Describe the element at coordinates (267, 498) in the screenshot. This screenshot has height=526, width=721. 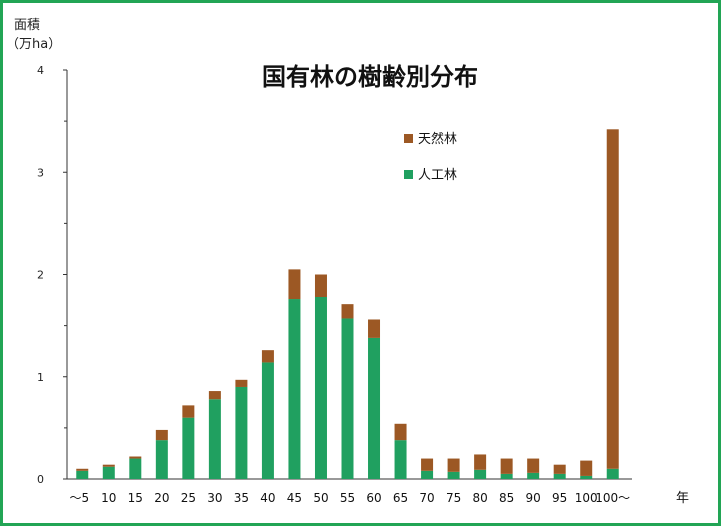
I see `x-tick-label: 40` at that location.